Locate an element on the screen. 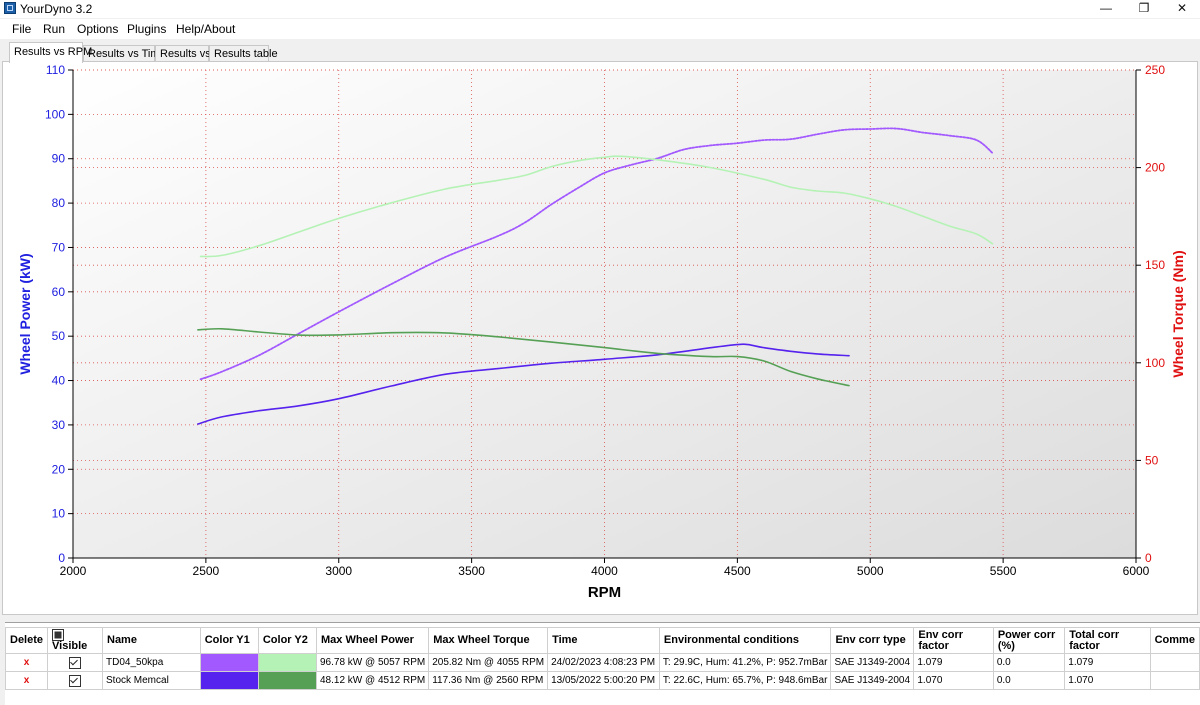 The height and width of the screenshot is (705, 1200). max-torque-cell: 205.82 Nm @ 4055 RPM is located at coordinates (488, 662).